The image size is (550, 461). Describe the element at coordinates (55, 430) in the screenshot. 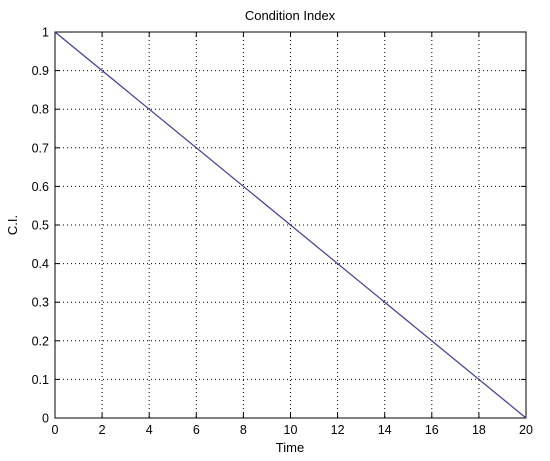

I see `x-tick-label: 0` at that location.